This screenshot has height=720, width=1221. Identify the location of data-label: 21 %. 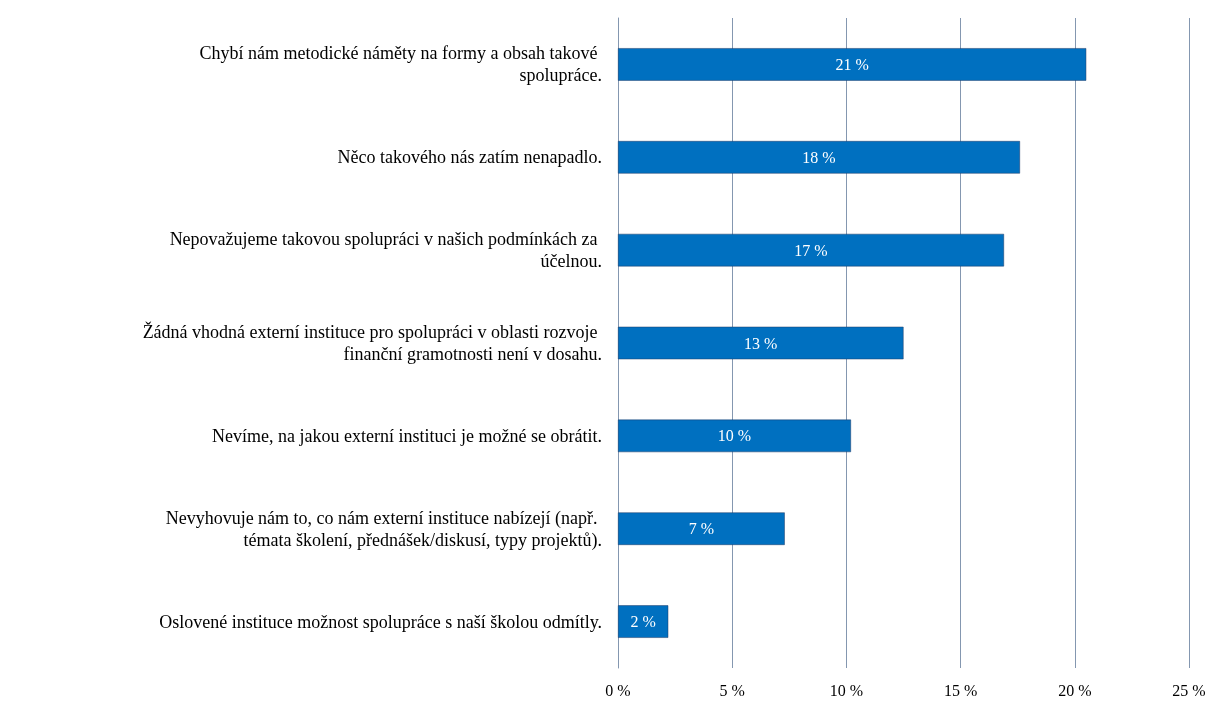
(852, 64).